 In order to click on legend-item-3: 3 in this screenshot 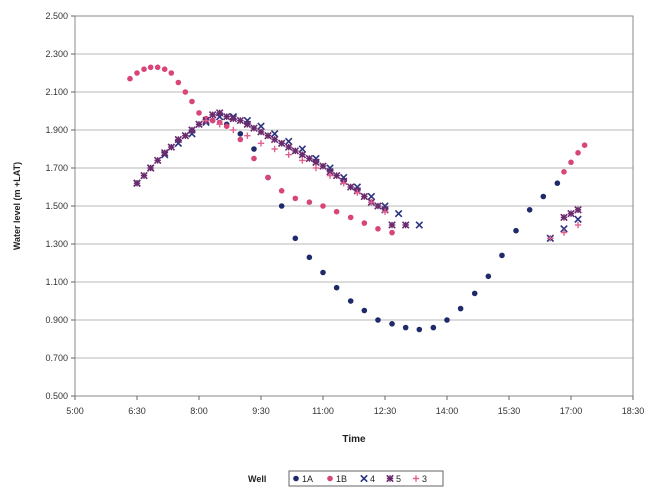, I will do `click(419, 479)`.